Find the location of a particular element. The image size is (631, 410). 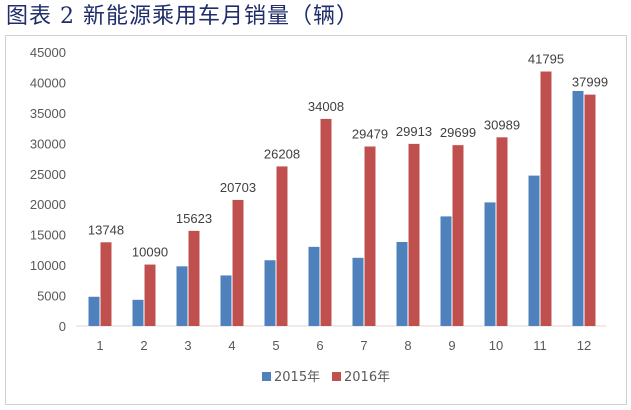

x-tick-label: 3 is located at coordinates (187, 345).